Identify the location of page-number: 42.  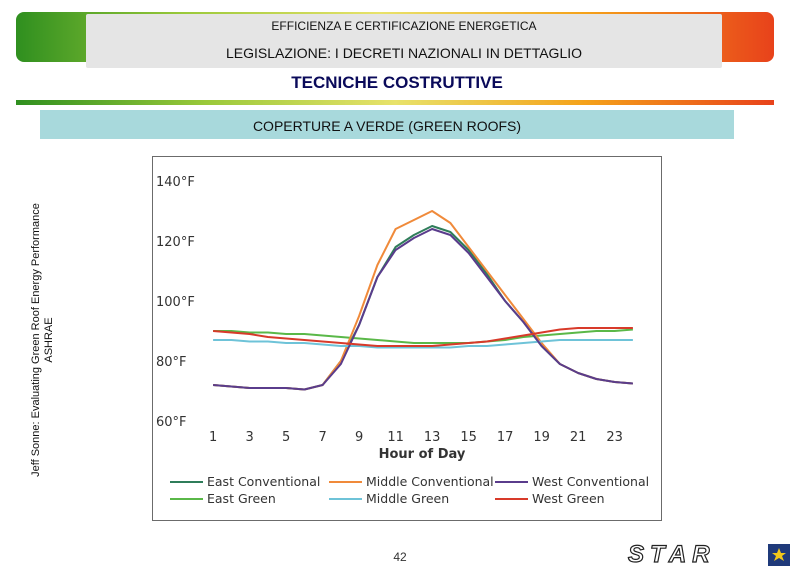
(400, 557).